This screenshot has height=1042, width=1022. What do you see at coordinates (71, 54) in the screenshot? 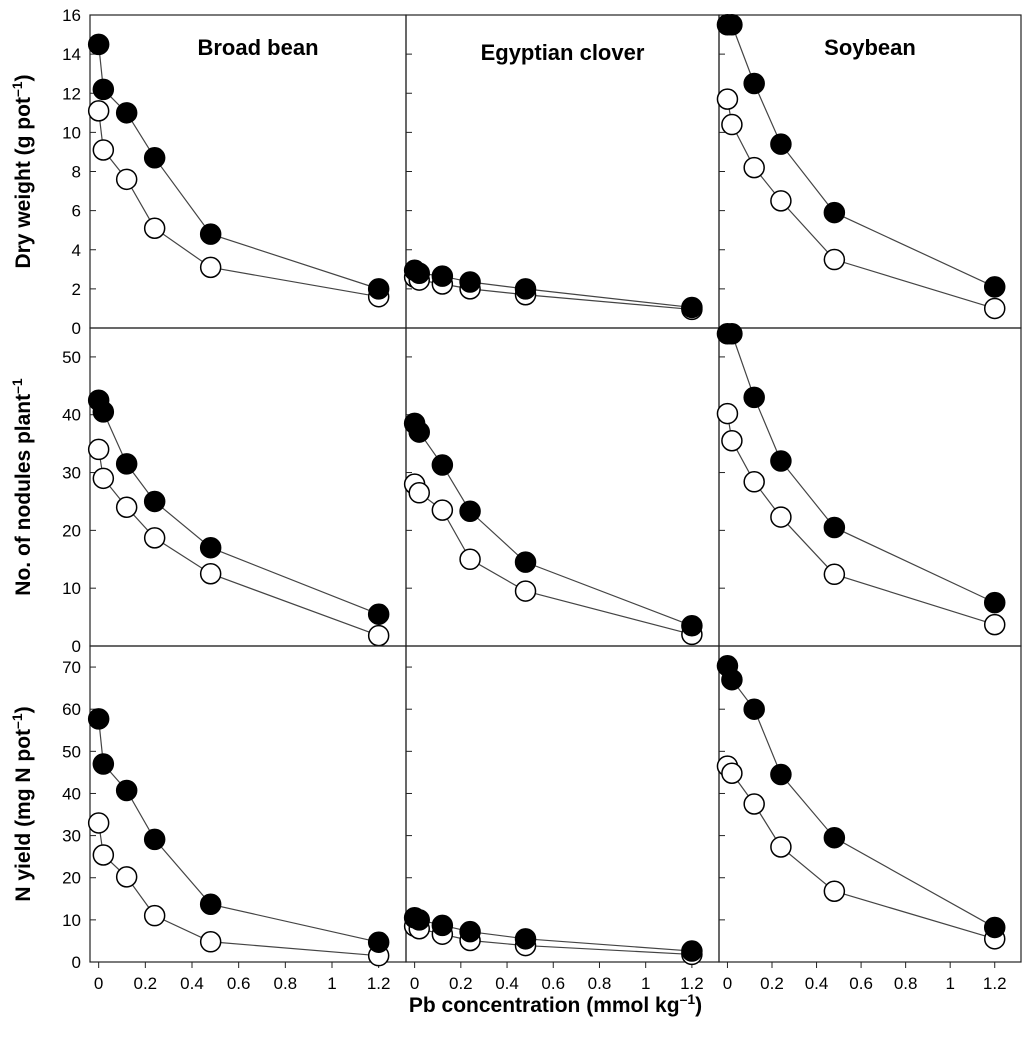
I see `y-tick-label: 14` at bounding box center [71, 54].